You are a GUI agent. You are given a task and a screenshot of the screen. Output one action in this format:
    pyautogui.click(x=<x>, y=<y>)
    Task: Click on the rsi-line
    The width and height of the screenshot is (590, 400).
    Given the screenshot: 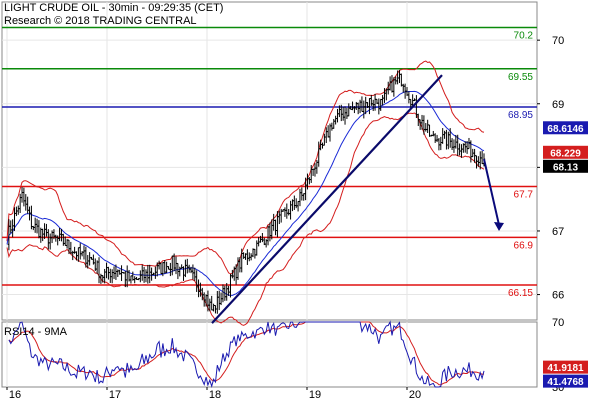 What is the action you would take?
    pyautogui.click(x=246, y=354)
    